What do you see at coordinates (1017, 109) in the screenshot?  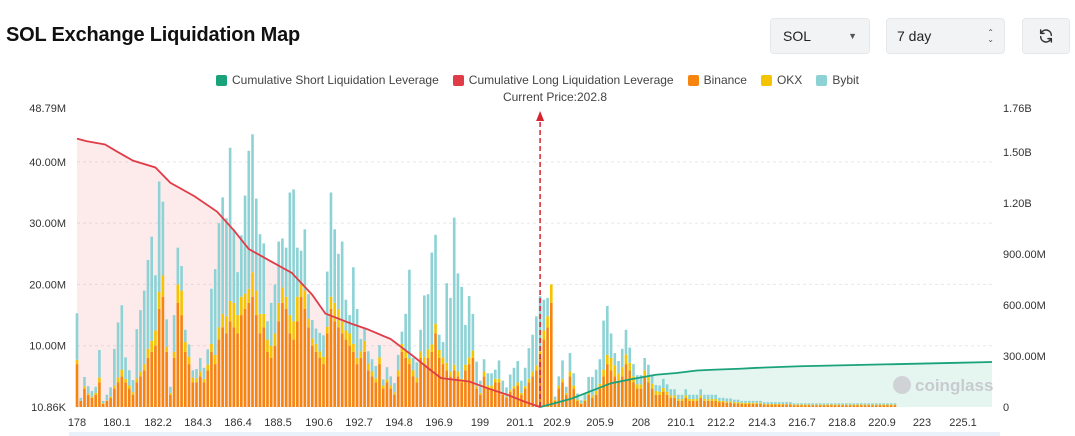 I see `y-right-tick-label: 1.76B` at bounding box center [1017, 109].